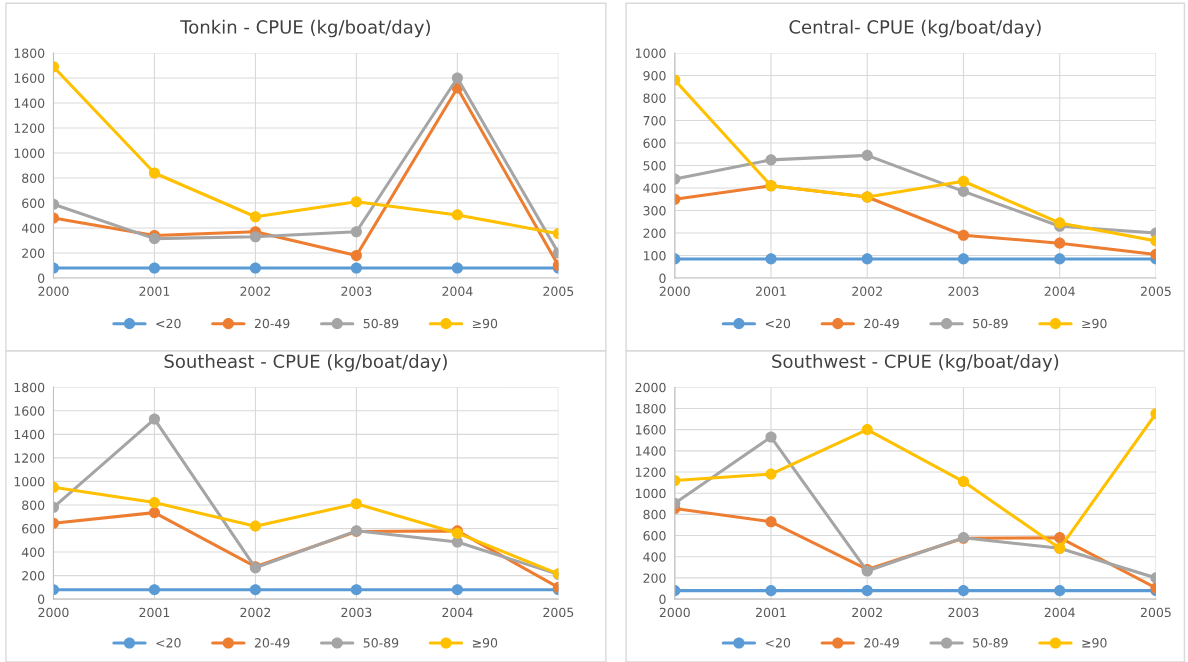  I want to click on chart-title: Southwest - CPUE (kg/boat/day), so click(915, 363).